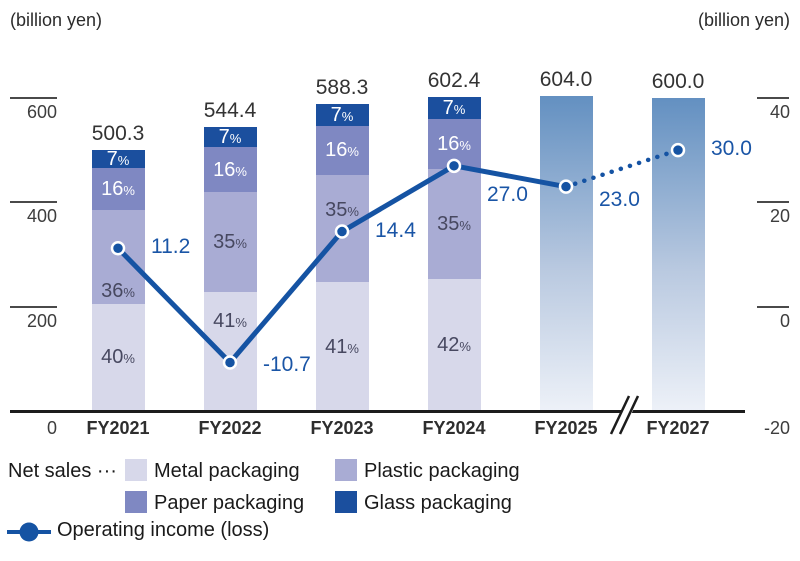 This screenshot has height=561, width=800. Describe the element at coordinates (136, 502) in the screenshot. I see `legend-swatch-paper-packaging` at that location.